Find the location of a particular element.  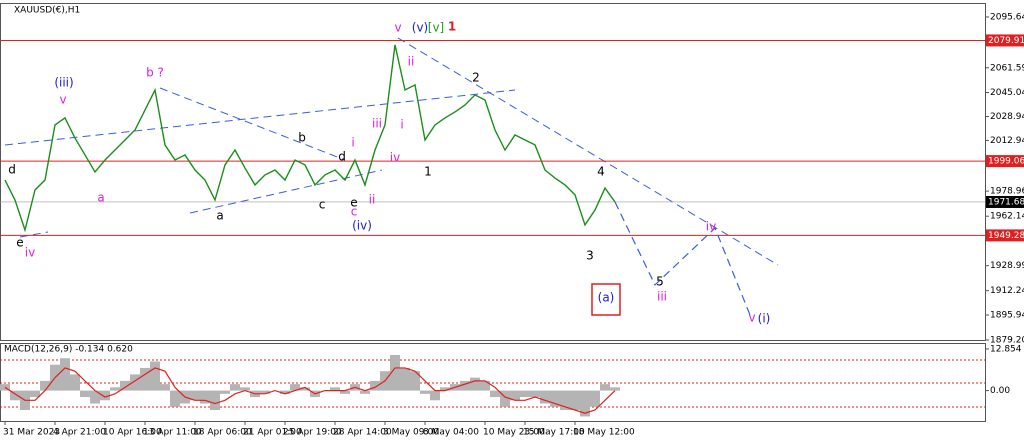

y-tick-label: 1962.14 is located at coordinates (1007, 217).